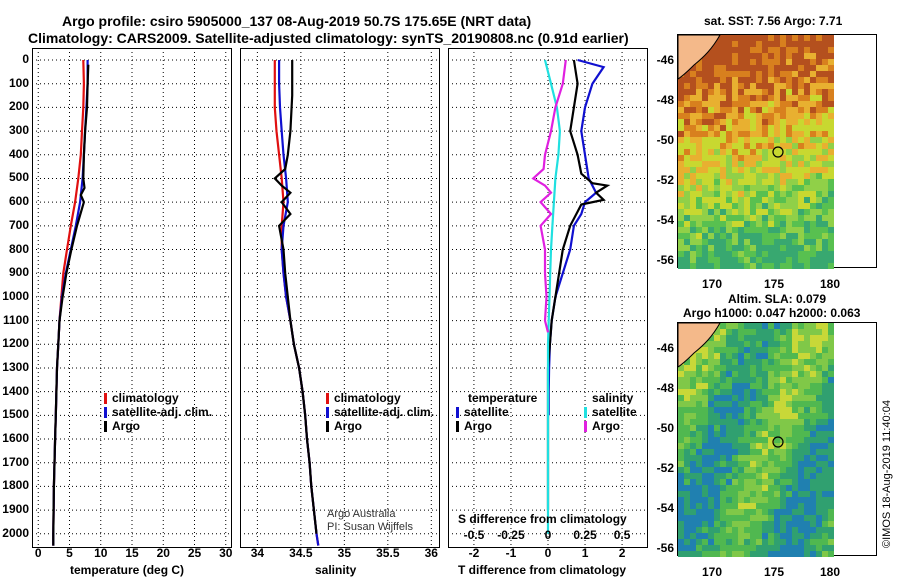 Image resolution: width=900 pixels, height=580 pixels. Describe the element at coordinates (552, 296) in the screenshot. I see `series-line-s-satellite` at that location.